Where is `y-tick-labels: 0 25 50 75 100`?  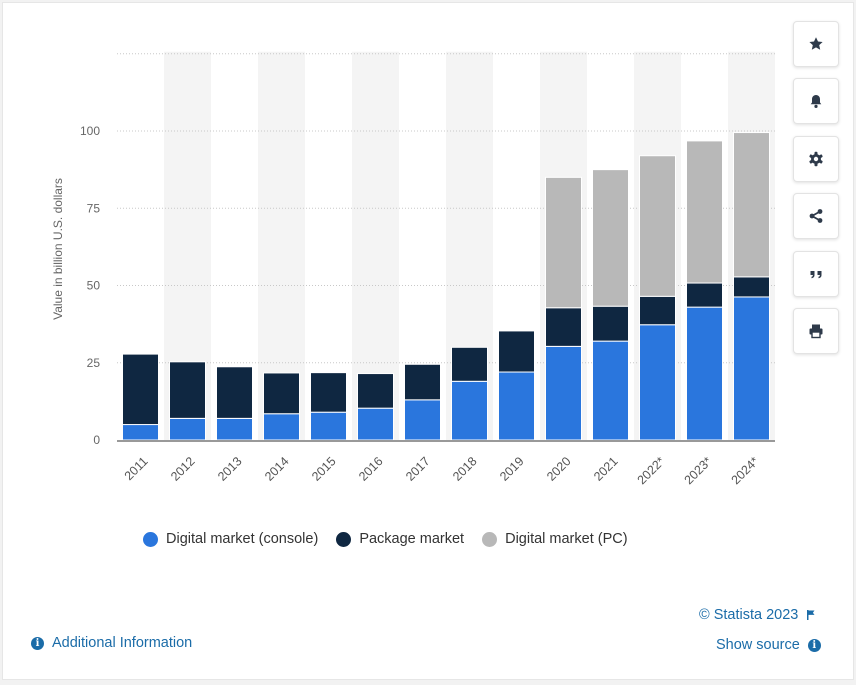
y-tick-labels: 0 25 50 75 100 is located at coordinates (90, 285).